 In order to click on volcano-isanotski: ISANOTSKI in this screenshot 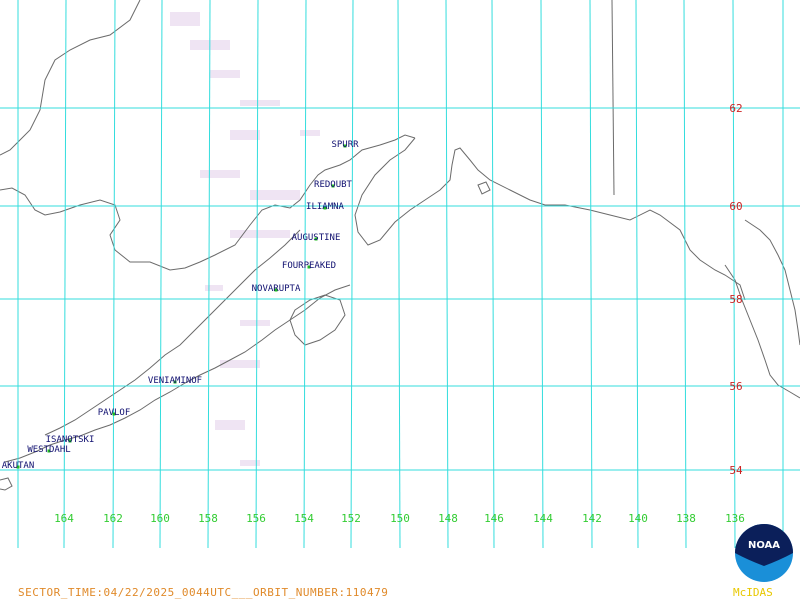, I will do `click(70, 440)`.